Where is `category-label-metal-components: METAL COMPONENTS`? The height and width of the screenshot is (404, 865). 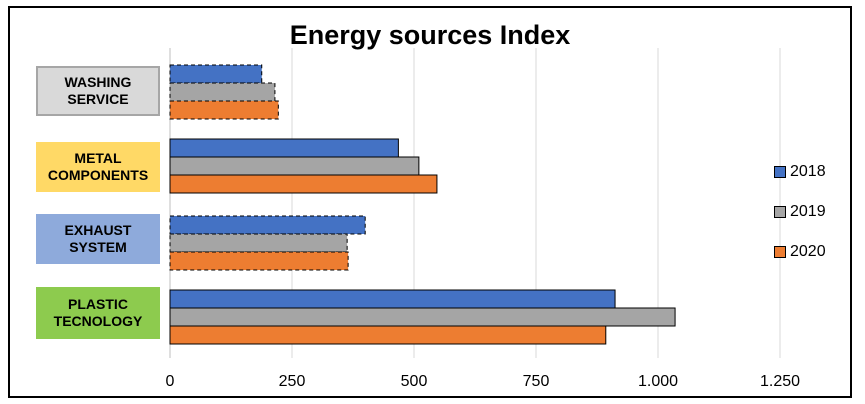 category-label-metal-components: METAL COMPONENTS is located at coordinates (98, 167).